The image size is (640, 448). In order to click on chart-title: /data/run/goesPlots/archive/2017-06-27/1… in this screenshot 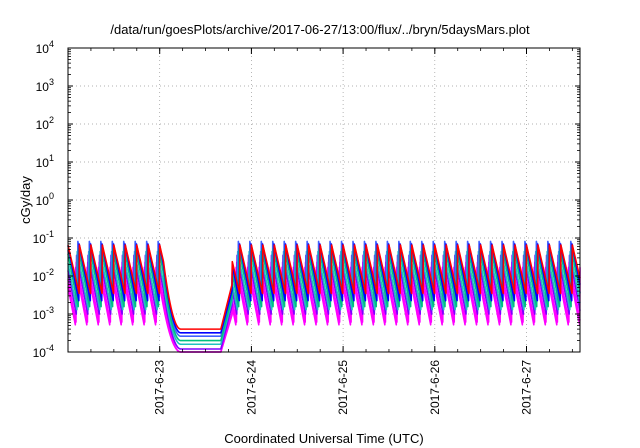, I will do `click(320, 29)`.